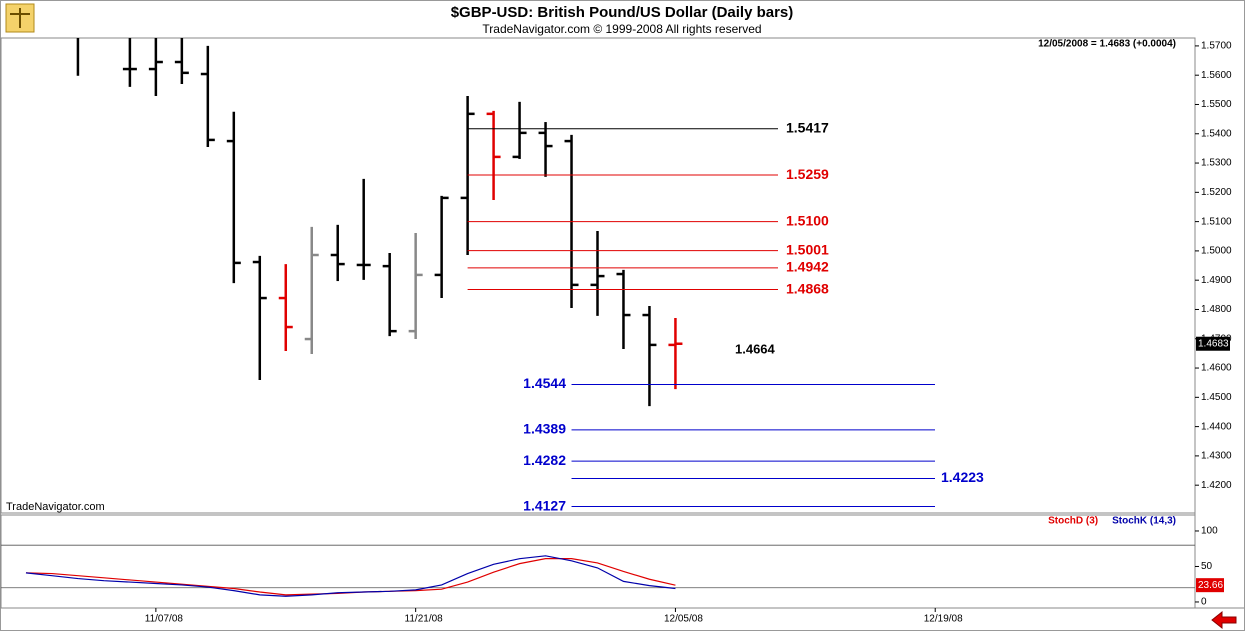  What do you see at coordinates (807, 220) in the screenshot?
I see `level-label: 1.5100` at bounding box center [807, 220].